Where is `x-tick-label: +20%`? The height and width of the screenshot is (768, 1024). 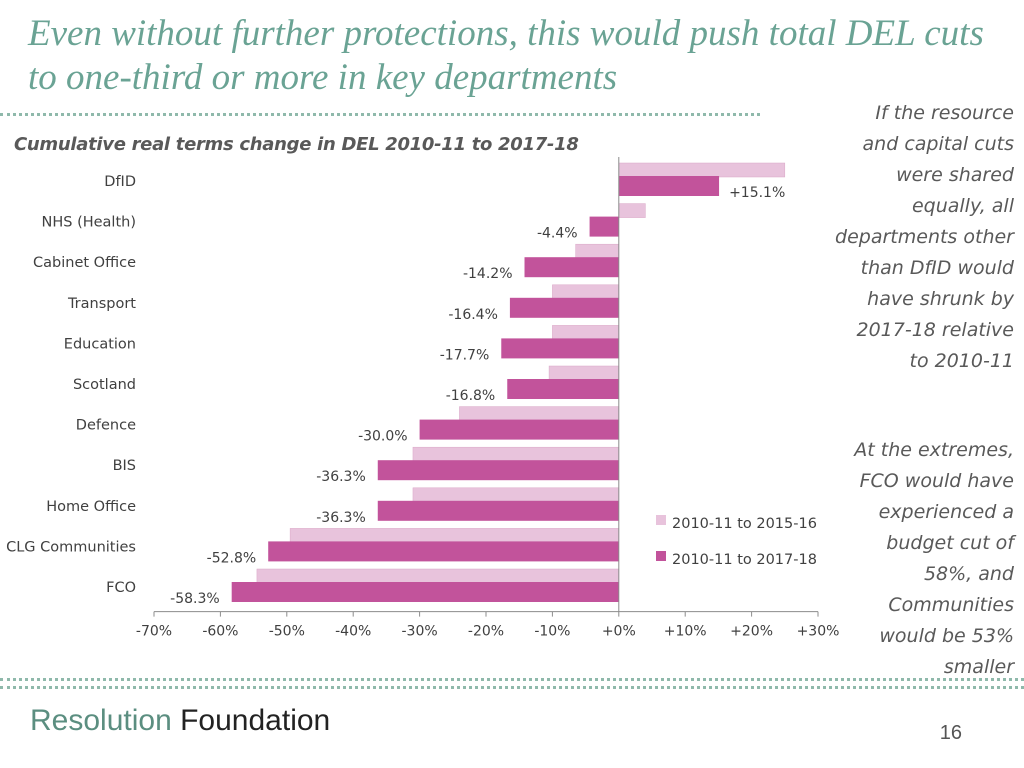 x-tick-label: +20% is located at coordinates (751, 632).